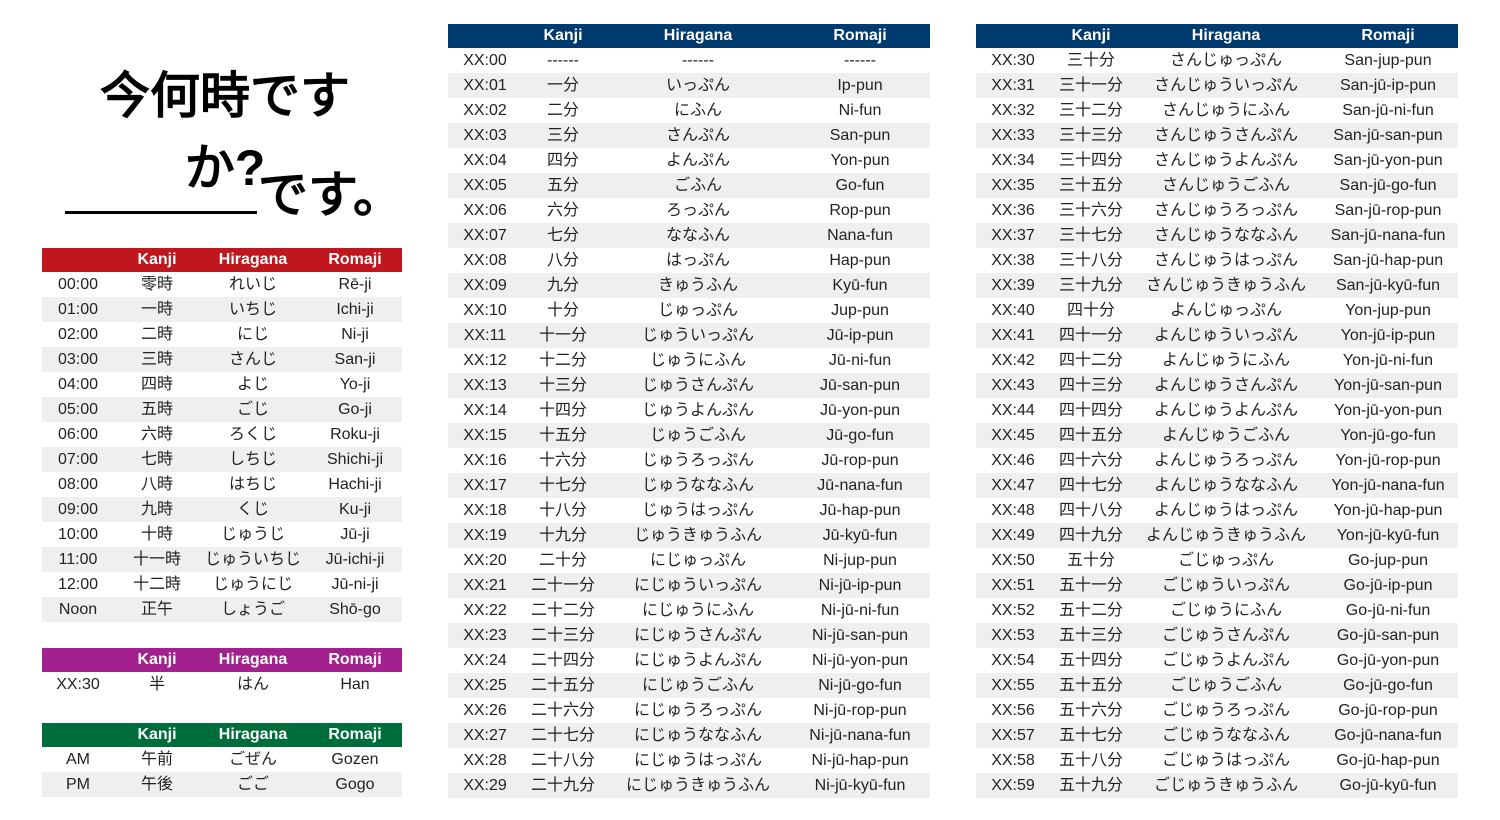 Image resolution: width=1500 pixels, height=820 pixels. Describe the element at coordinates (355, 484) in the screenshot. I see `table-cell: Hachi-ji` at that location.